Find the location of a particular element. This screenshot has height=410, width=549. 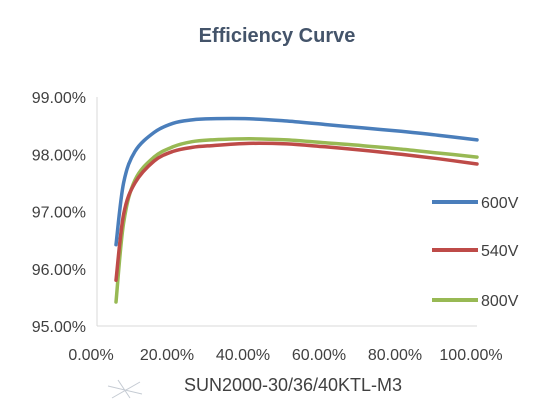

y-tick-label: 95.00% is located at coordinates (59, 327).